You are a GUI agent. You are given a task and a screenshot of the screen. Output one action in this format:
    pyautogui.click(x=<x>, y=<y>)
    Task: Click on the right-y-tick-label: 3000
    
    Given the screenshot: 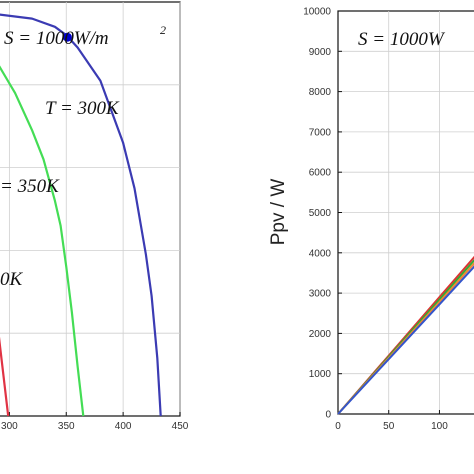 What is the action you would take?
    pyautogui.click(x=320, y=294)
    